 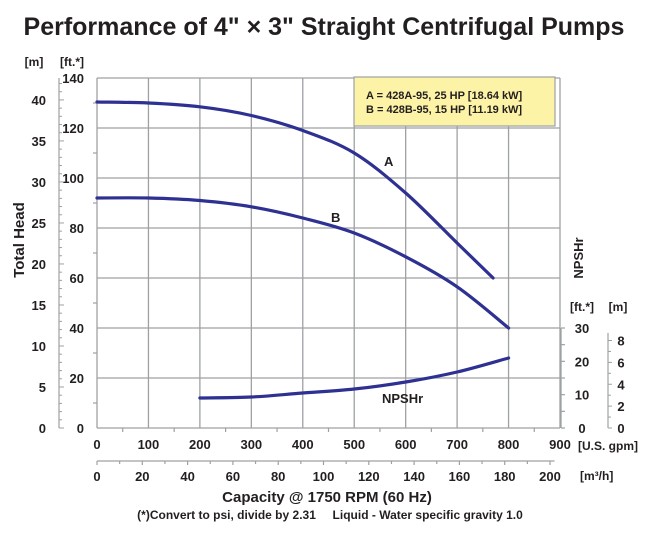 What do you see at coordinates (96, 476) in the screenshot?
I see `x2-tick-label-m3h: 0` at bounding box center [96, 476].